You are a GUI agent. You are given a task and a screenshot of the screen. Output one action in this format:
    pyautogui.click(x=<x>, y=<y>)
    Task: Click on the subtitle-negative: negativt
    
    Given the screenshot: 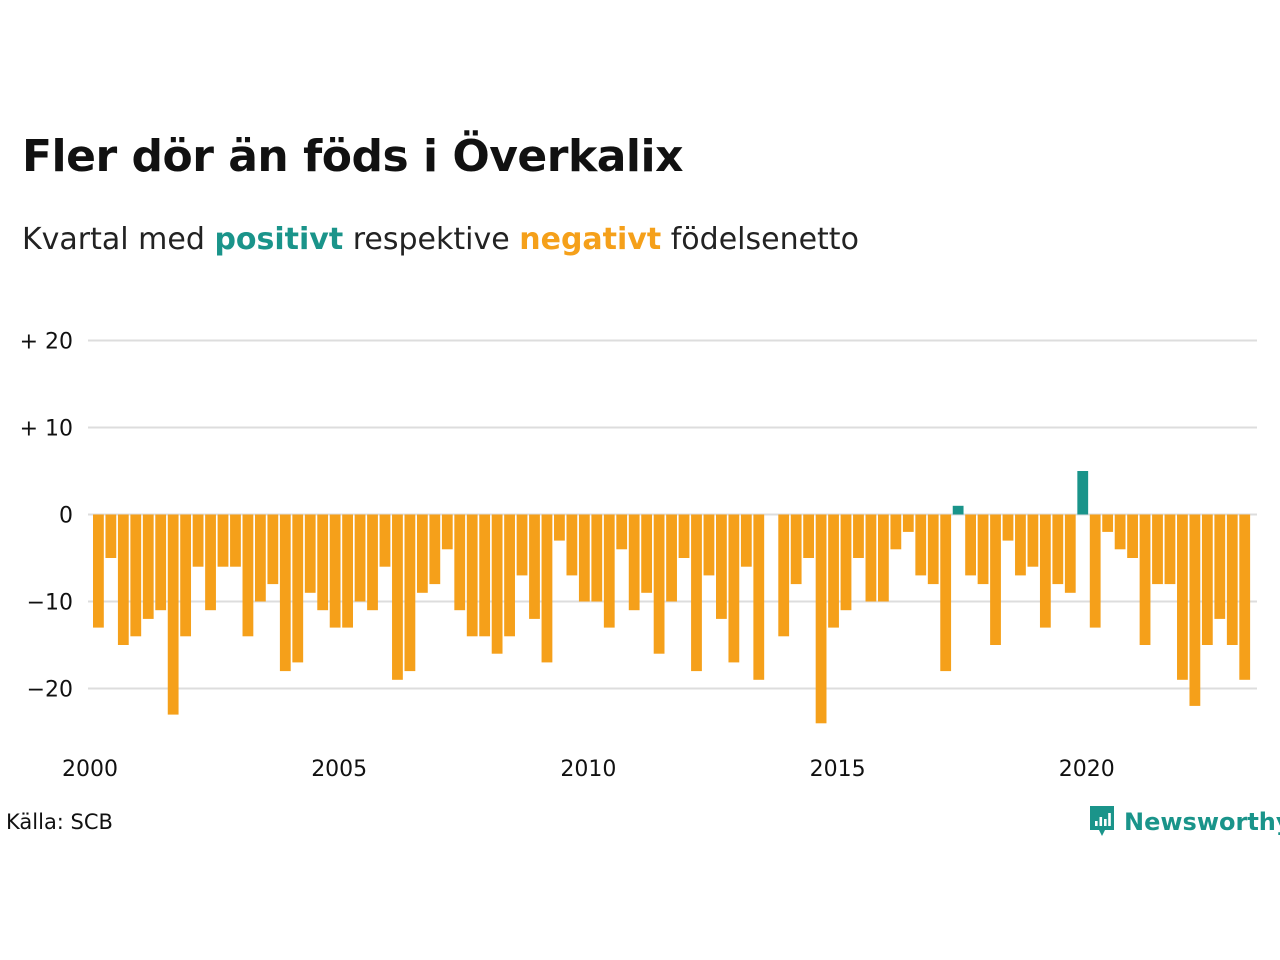 What is the action you would take?
    pyautogui.click(x=590, y=239)
    